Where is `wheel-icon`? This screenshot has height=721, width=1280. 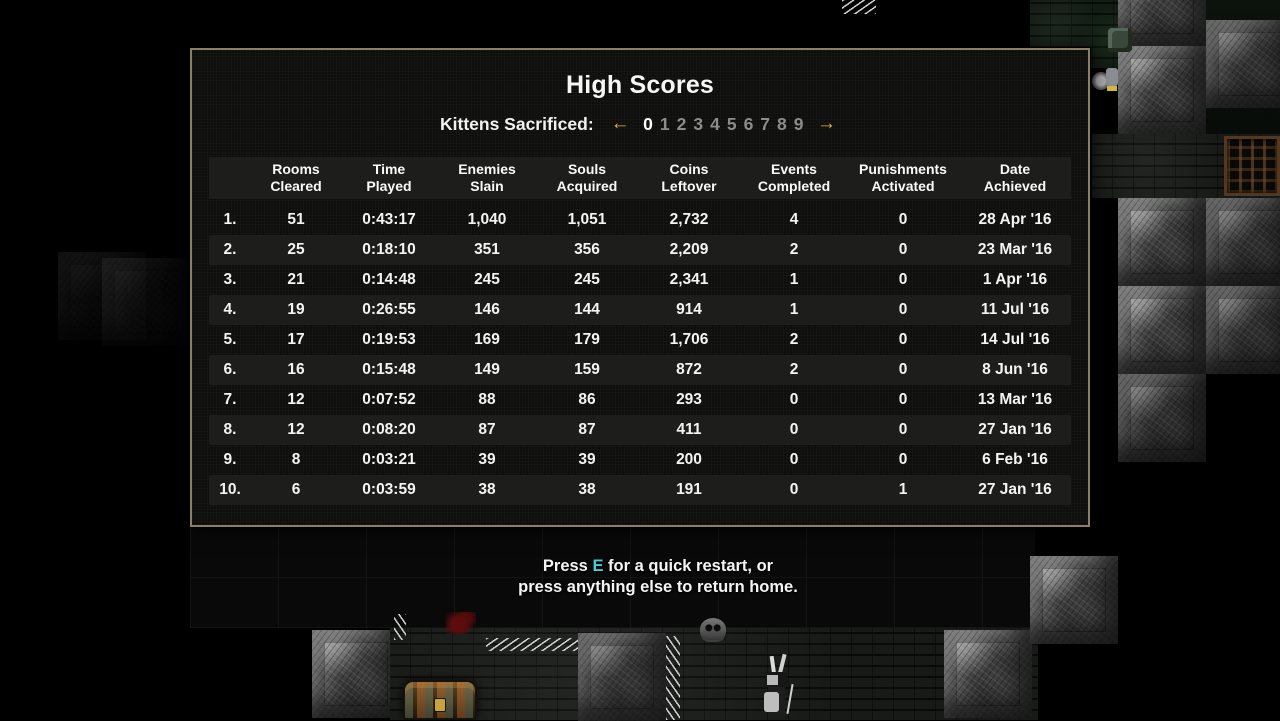
wheel-icon is located at coordinates (1101, 81).